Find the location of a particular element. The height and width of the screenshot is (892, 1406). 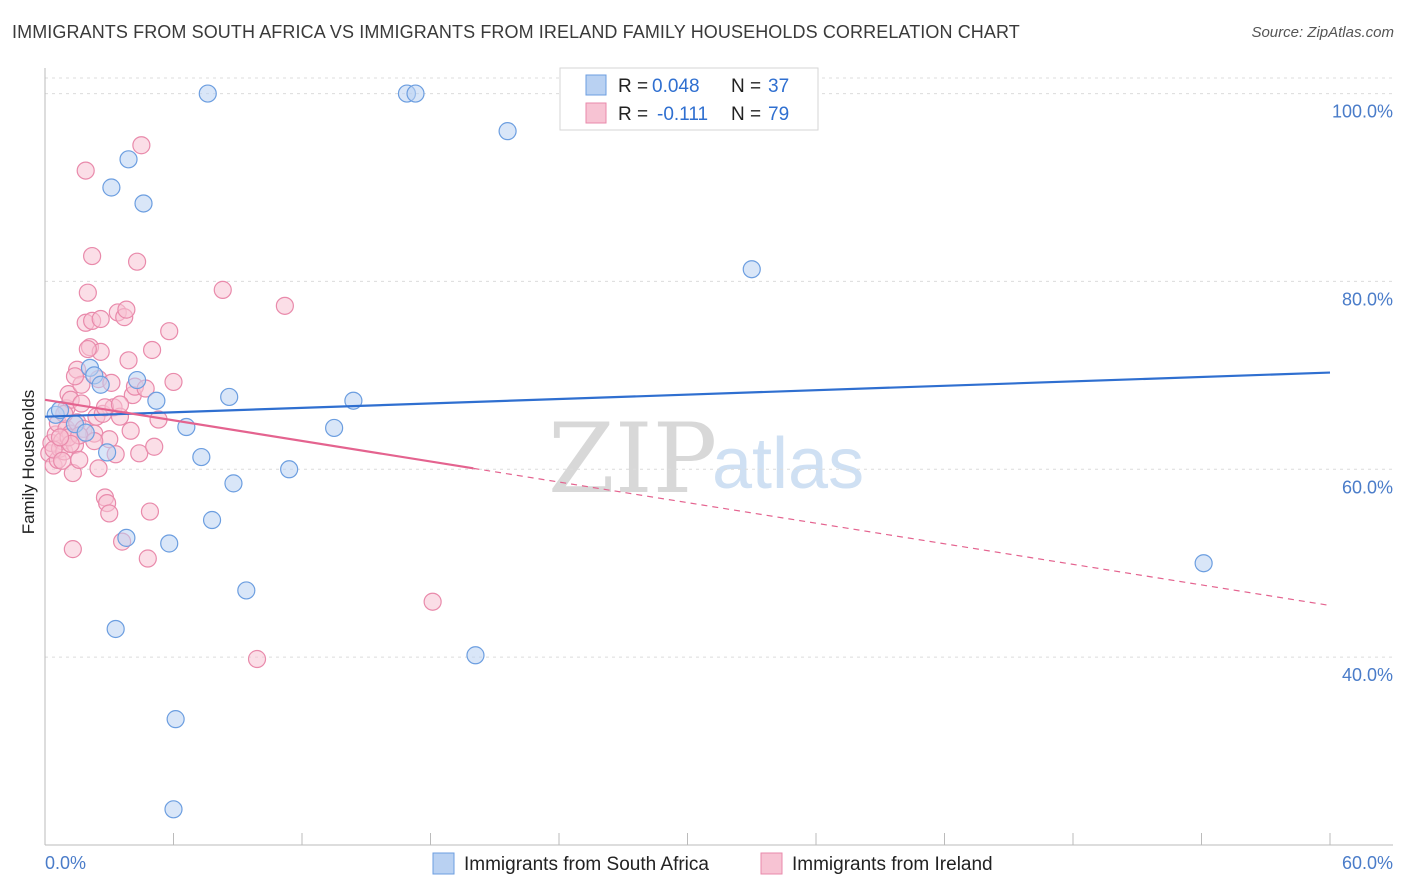

x-axis-ticks is located at coordinates (687, 839).